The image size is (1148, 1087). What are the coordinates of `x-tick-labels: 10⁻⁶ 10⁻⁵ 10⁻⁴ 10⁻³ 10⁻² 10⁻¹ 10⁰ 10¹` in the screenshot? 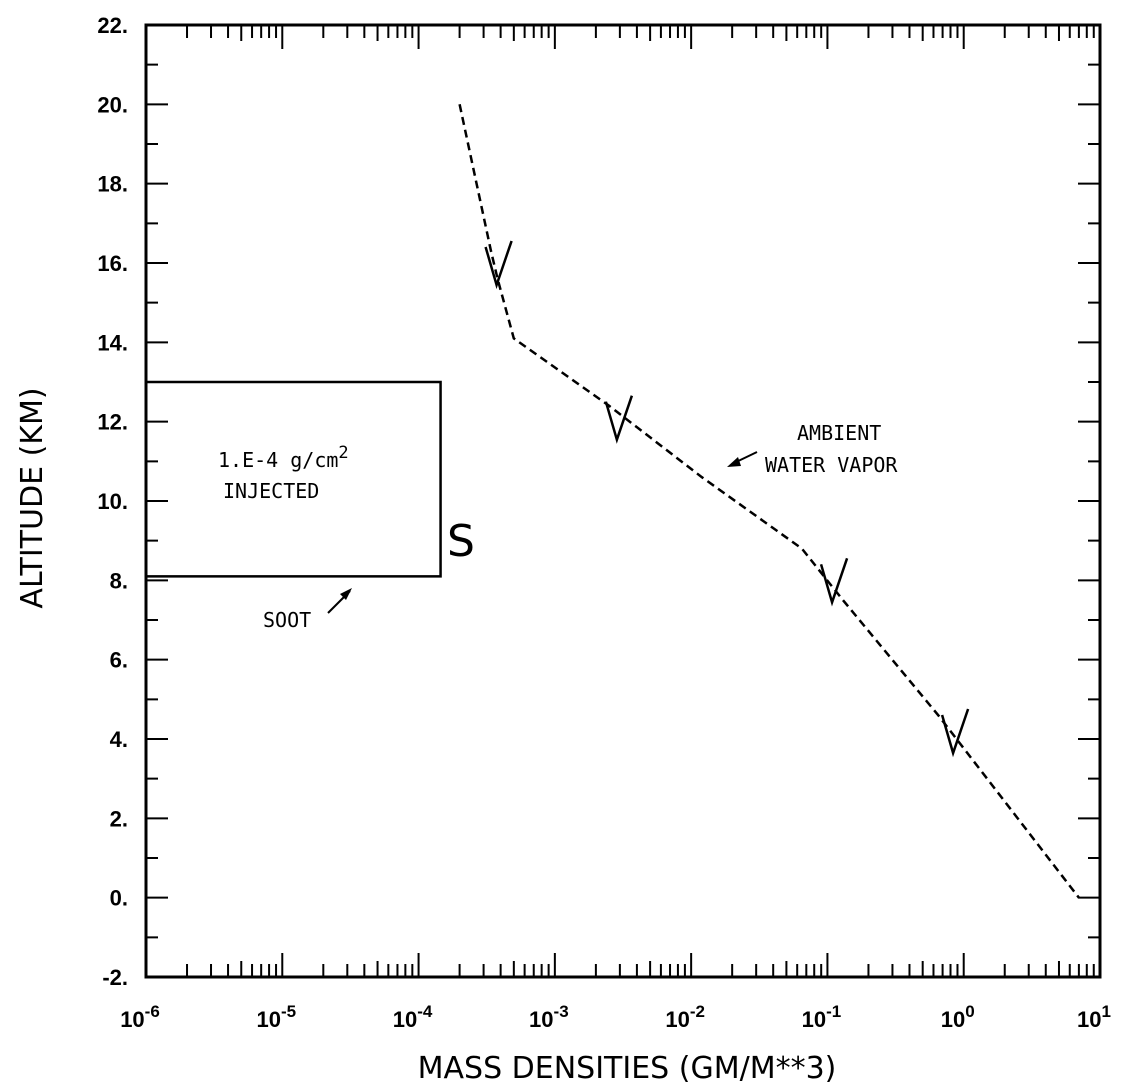 It's located at (615, 1017).